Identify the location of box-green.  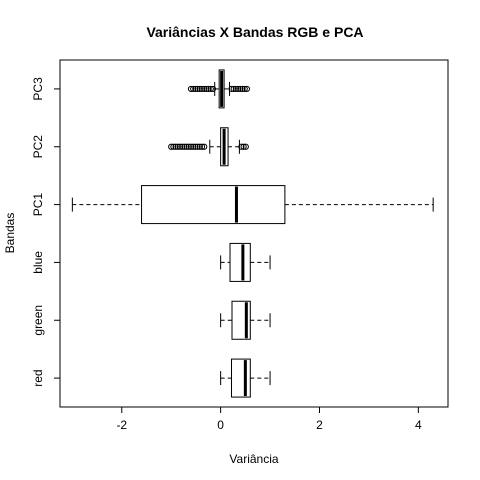
(245, 320).